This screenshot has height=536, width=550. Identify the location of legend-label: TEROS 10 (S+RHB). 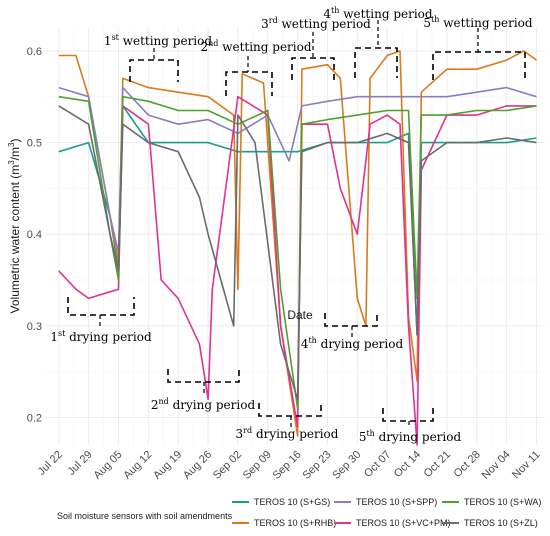
(295, 523).